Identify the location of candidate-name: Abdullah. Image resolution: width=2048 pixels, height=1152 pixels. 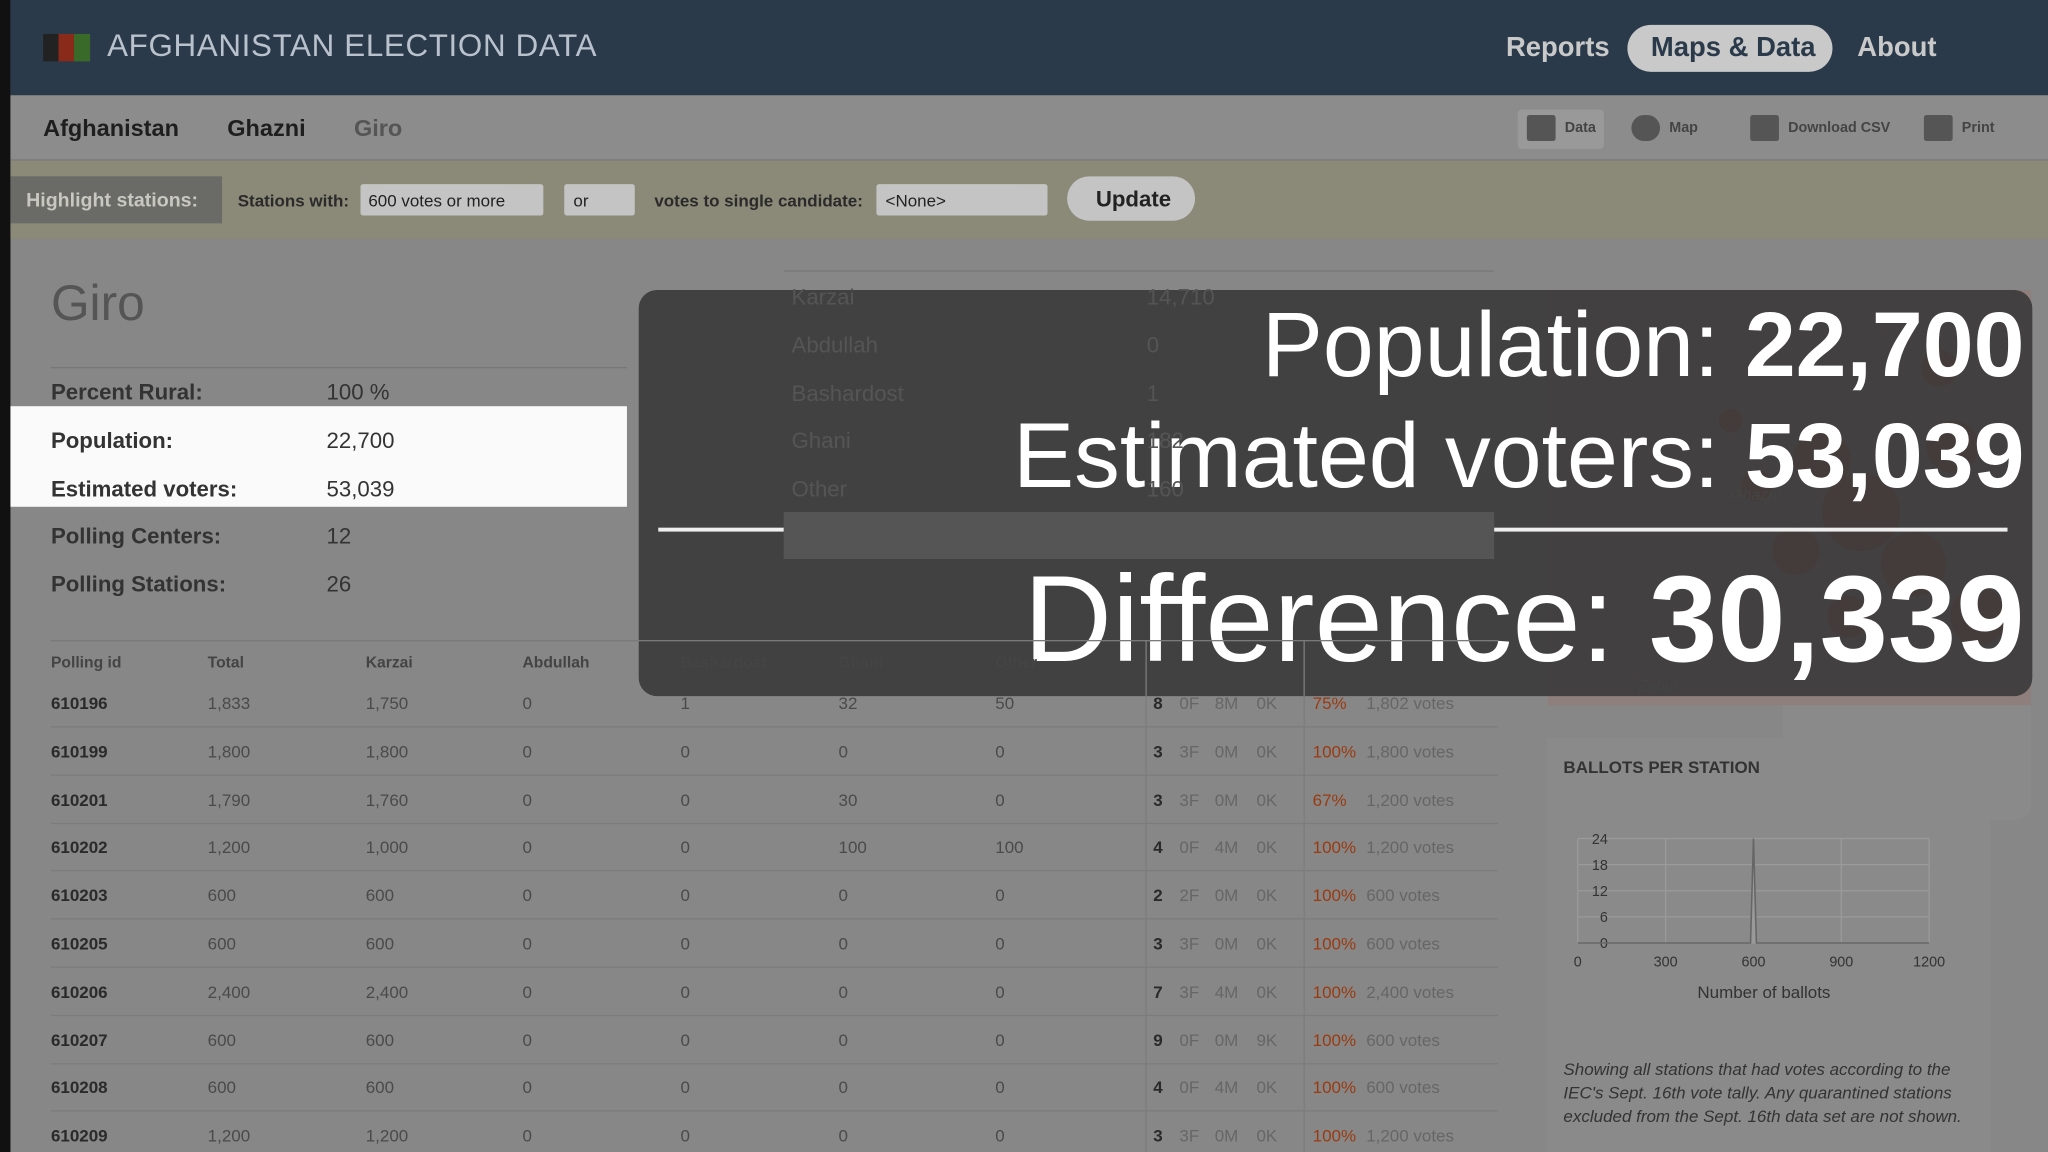
(834, 345).